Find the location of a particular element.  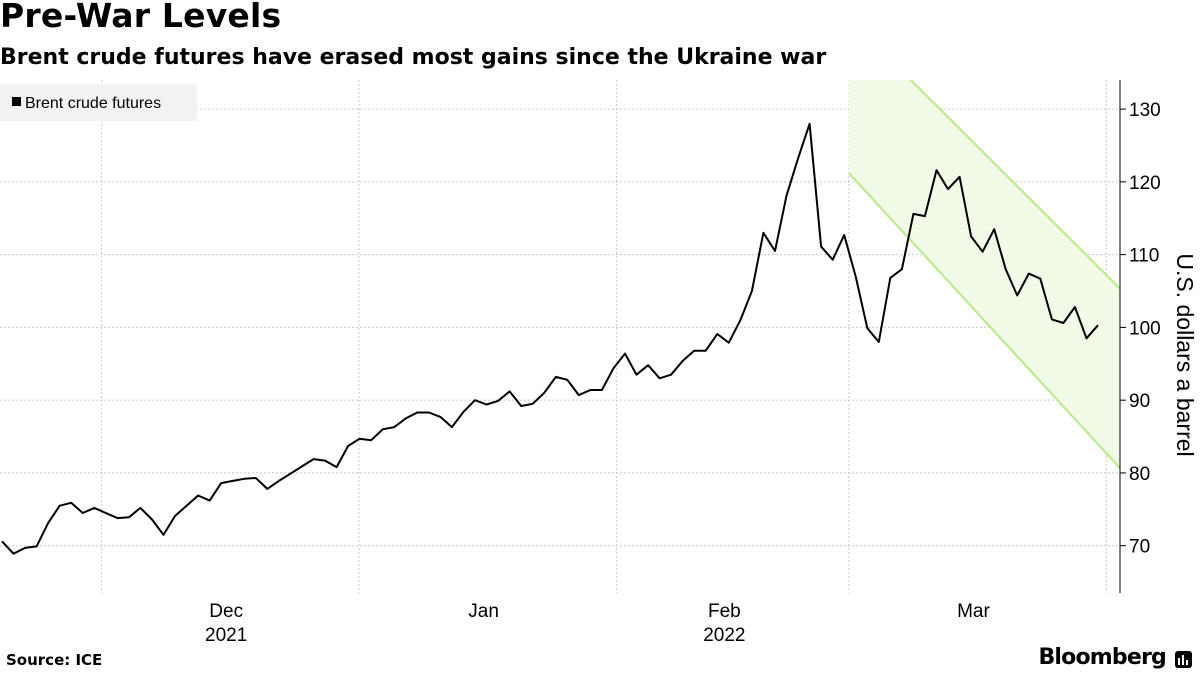

trend-channel-lower-line is located at coordinates (984, 321).